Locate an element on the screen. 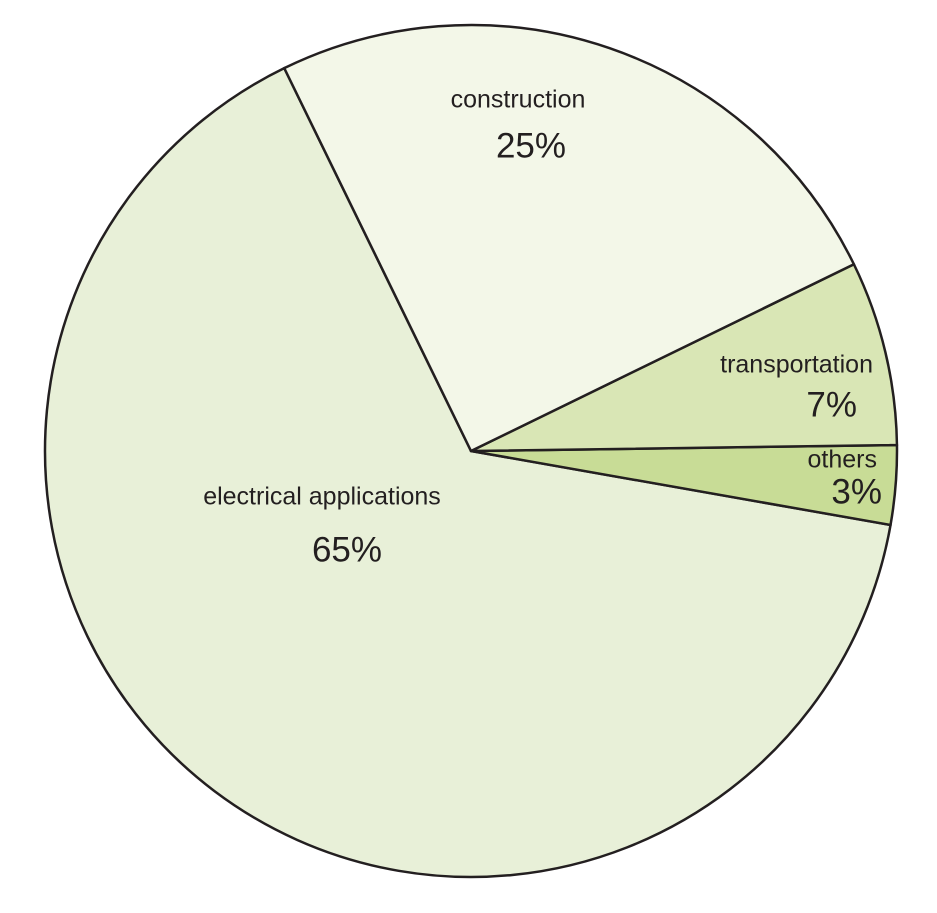  slice-label: construction is located at coordinates (518, 100).